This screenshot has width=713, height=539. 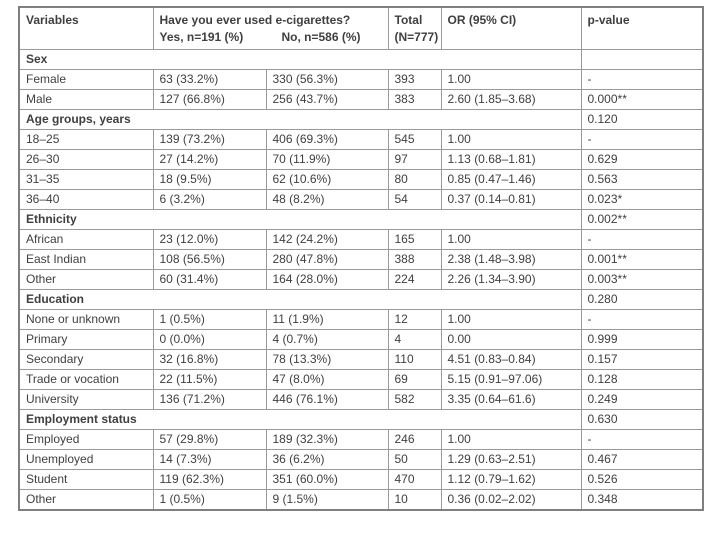 What do you see at coordinates (209, 339) in the screenshot?
I see `yes-count-cell: 0 (0.0%)` at bounding box center [209, 339].